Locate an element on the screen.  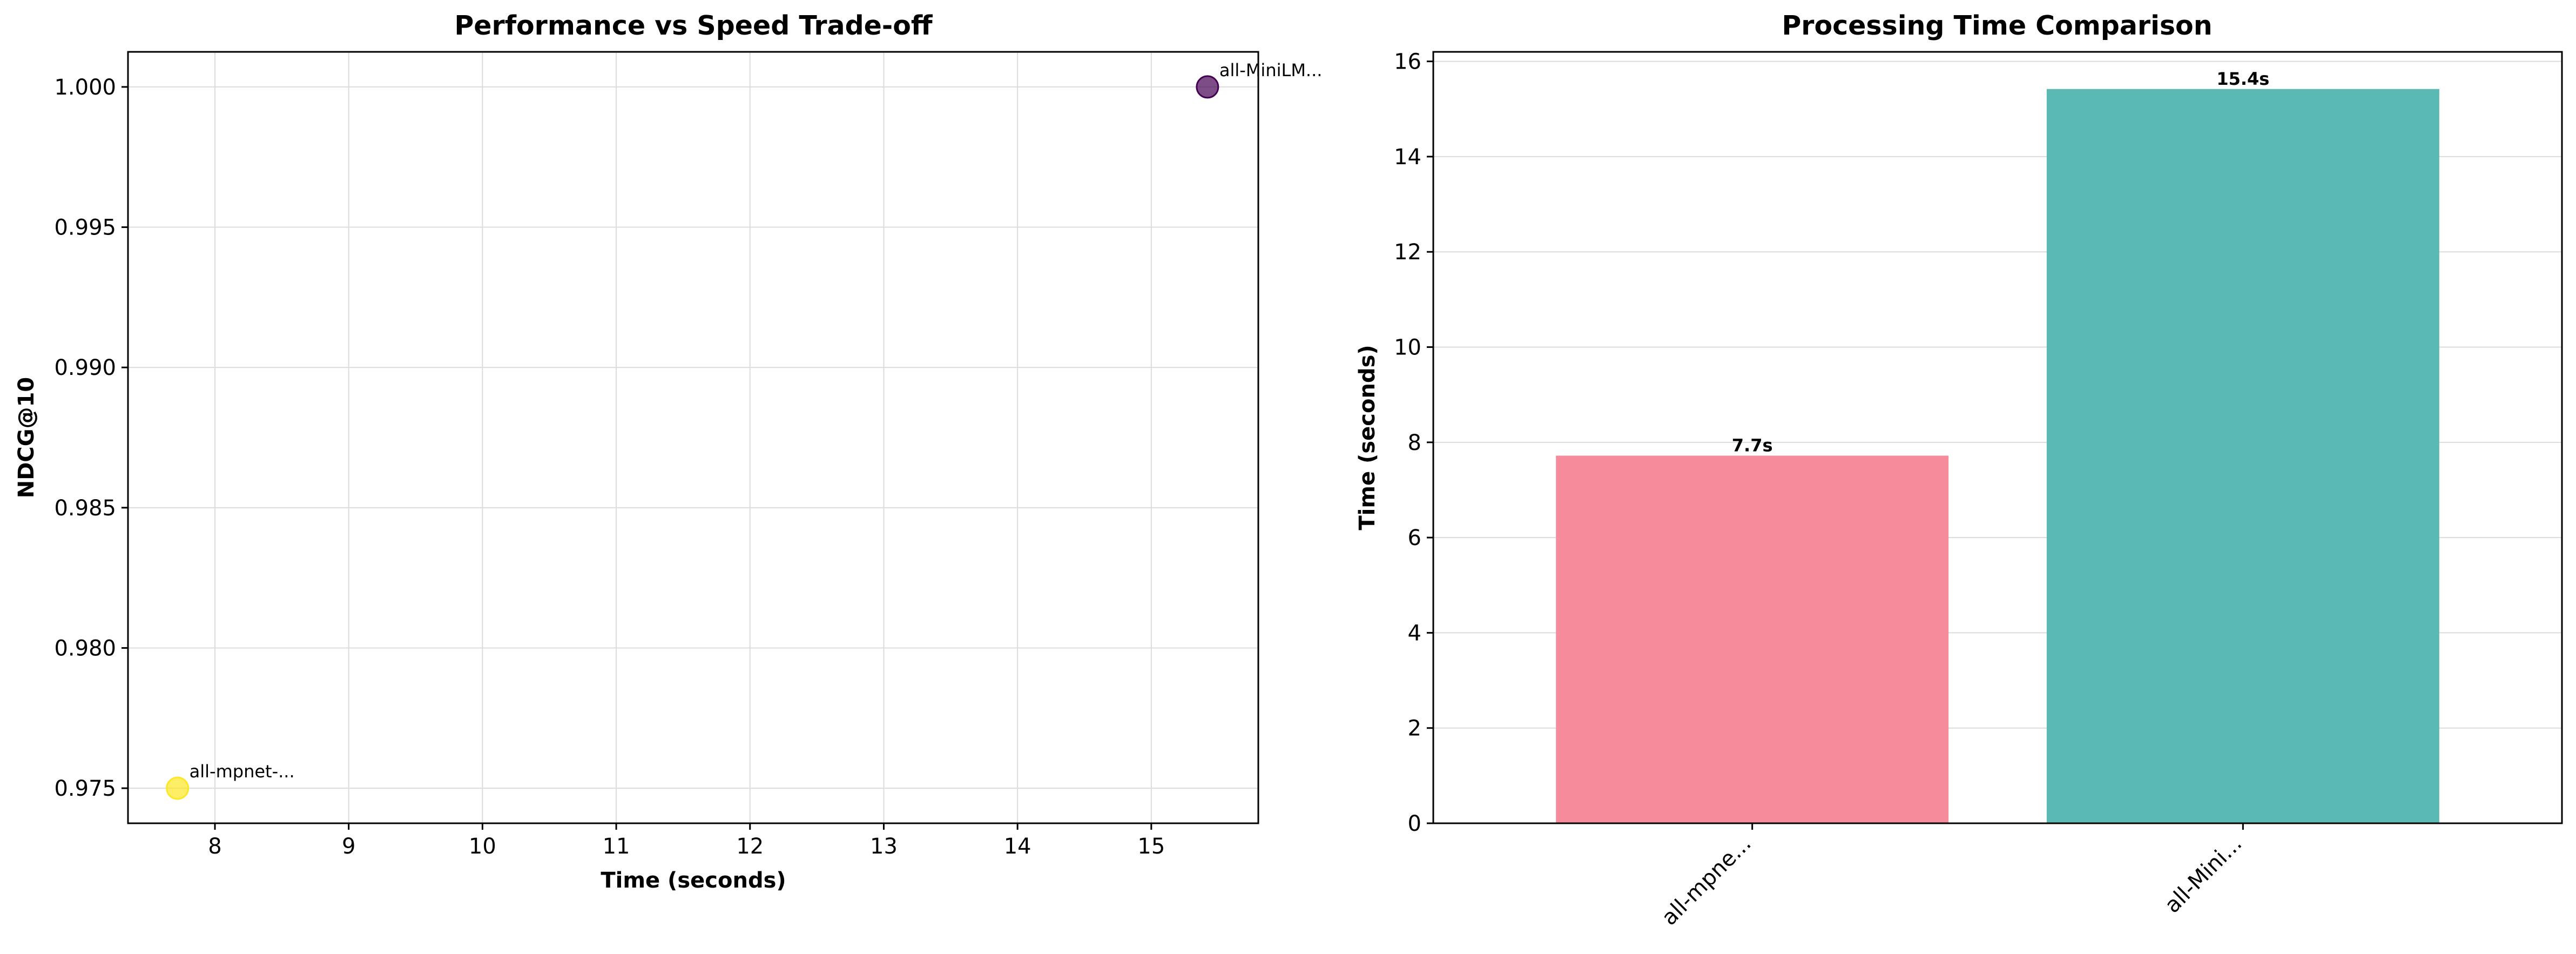
scatter-x-ticks: 8 9 10 11 12 13 14 15 is located at coordinates (686, 841).